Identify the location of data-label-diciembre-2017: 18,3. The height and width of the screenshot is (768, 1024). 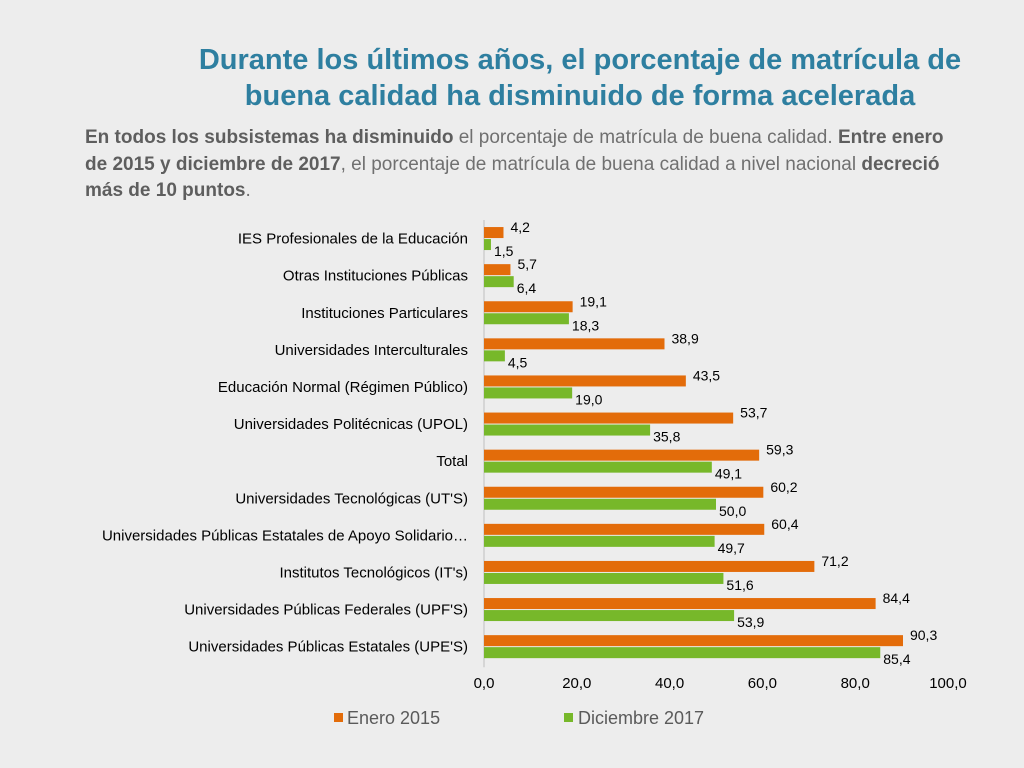
(585, 325).